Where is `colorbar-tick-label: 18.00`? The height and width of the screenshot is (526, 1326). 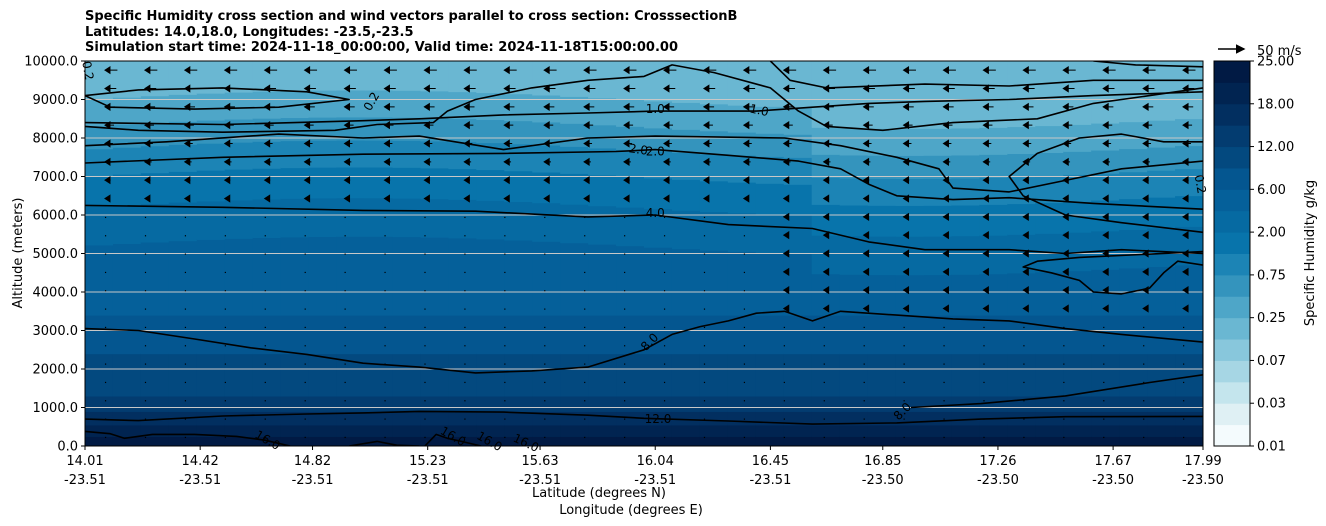
colorbar-tick-label: 18.00 is located at coordinates (1275, 104).